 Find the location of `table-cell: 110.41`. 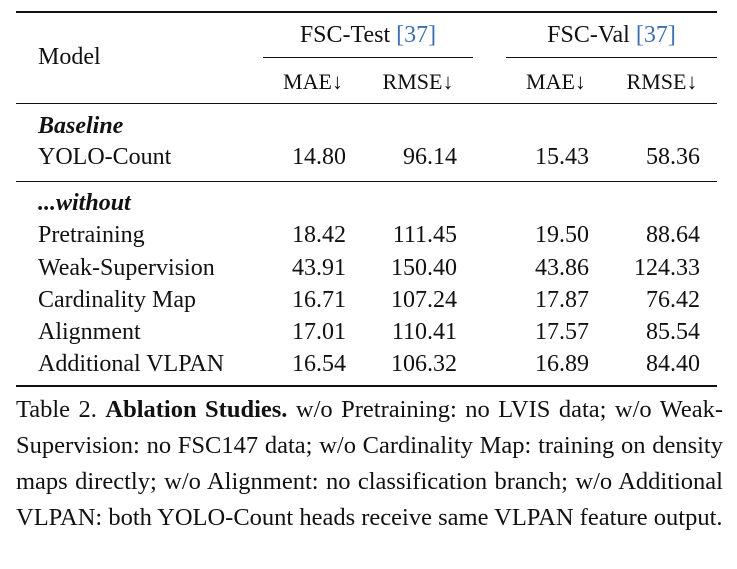

table-cell: 110.41 is located at coordinates (424, 332).